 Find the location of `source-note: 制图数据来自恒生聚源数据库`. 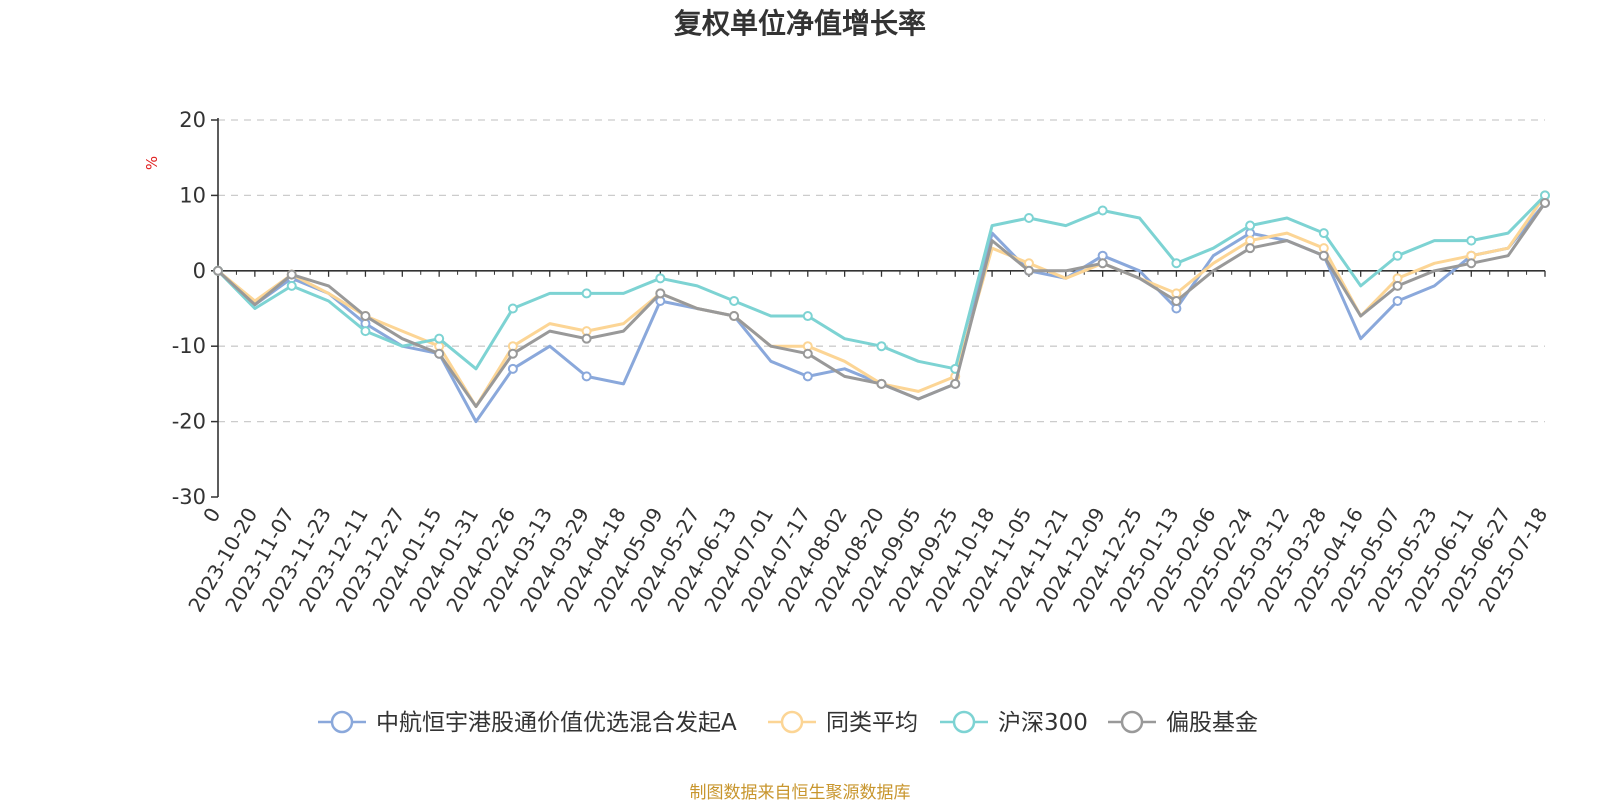

source-note: 制图数据来自恒生聚源数据库 is located at coordinates (800, 793).